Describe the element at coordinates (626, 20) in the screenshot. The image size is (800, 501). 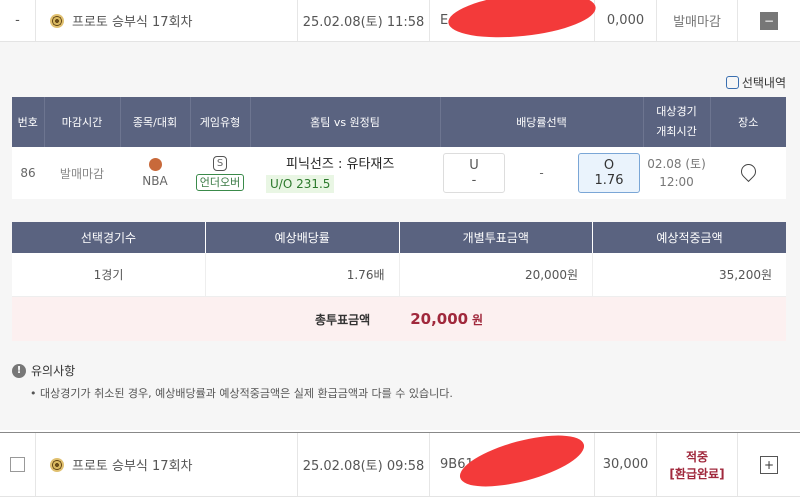
I see `amount: 0,000` at that location.